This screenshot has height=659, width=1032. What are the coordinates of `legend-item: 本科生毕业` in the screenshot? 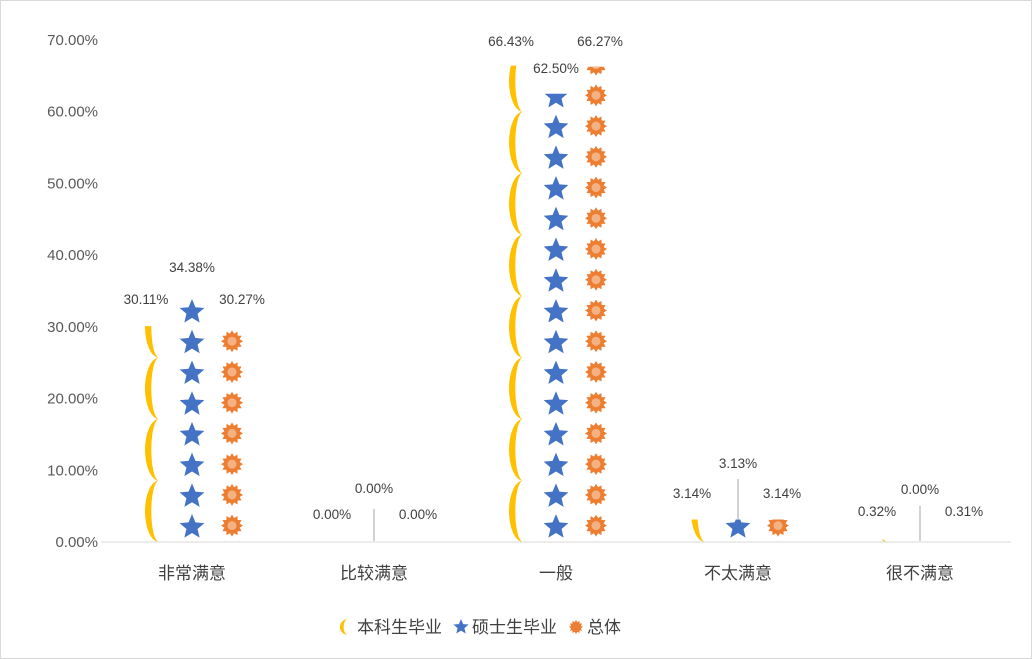 It's located at (391, 627).